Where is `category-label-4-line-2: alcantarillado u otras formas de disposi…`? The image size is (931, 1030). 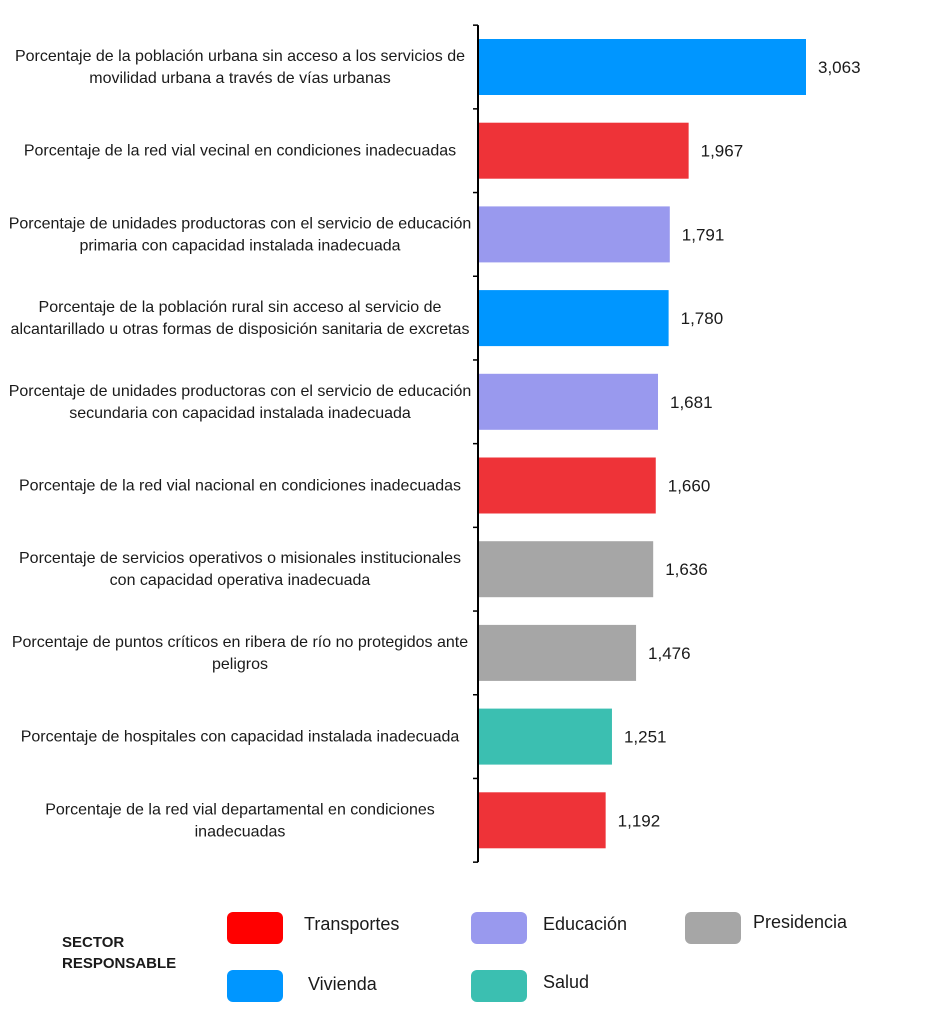 category-label-4-line-2: alcantarillado u otras formas de disposi… is located at coordinates (240, 329).